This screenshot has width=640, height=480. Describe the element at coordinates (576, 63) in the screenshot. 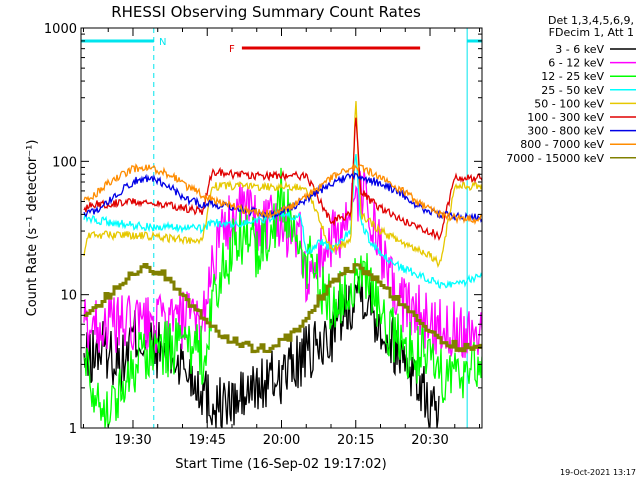

I see `legend-label: 6 - 12 keV` at that location.